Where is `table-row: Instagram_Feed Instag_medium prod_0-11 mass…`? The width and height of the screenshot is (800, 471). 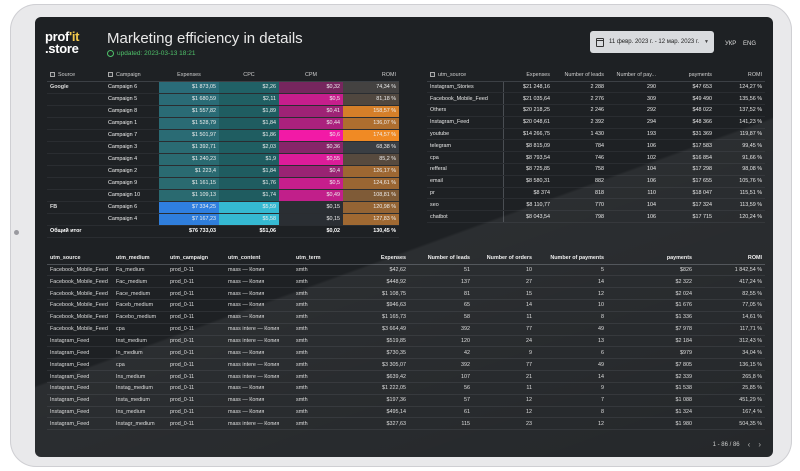 table-row: Instagram_Feed Instag_medium prod_0-11 mass… is located at coordinates (406, 388).